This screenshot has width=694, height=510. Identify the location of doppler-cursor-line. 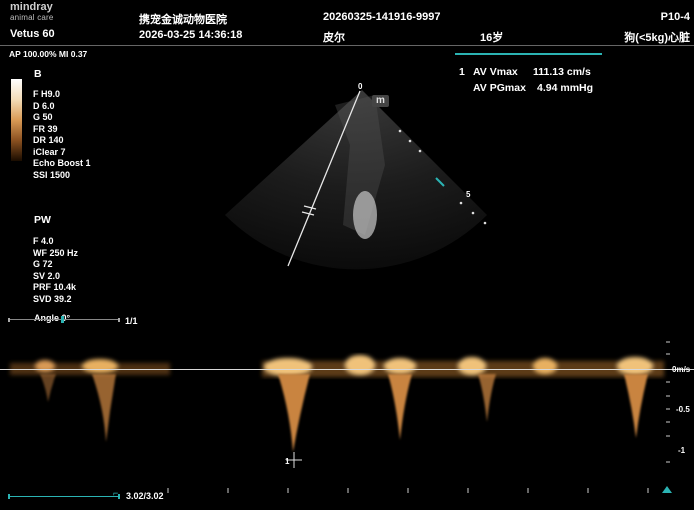
(324, 178).